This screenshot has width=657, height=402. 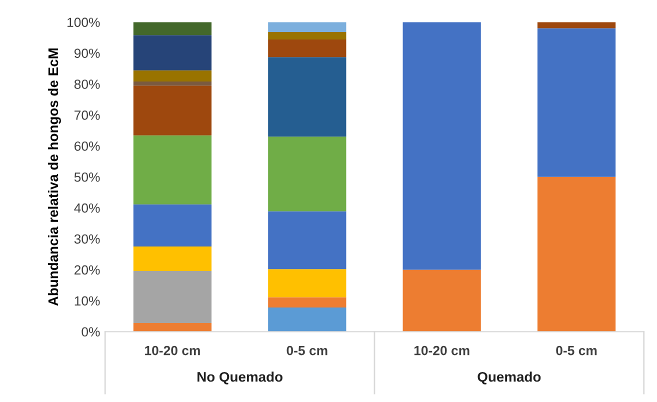 I want to click on y-tick-label: 100%, so click(x=84, y=23).